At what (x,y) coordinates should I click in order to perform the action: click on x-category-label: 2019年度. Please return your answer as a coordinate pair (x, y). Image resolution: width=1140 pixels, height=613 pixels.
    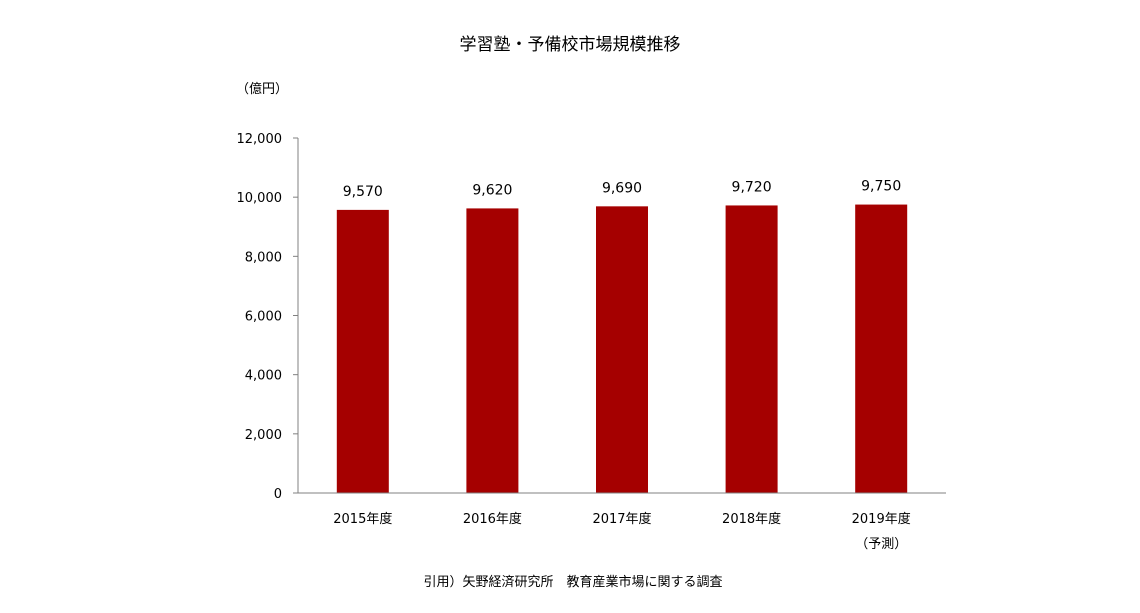
    Looking at the image, I should click on (881, 519).